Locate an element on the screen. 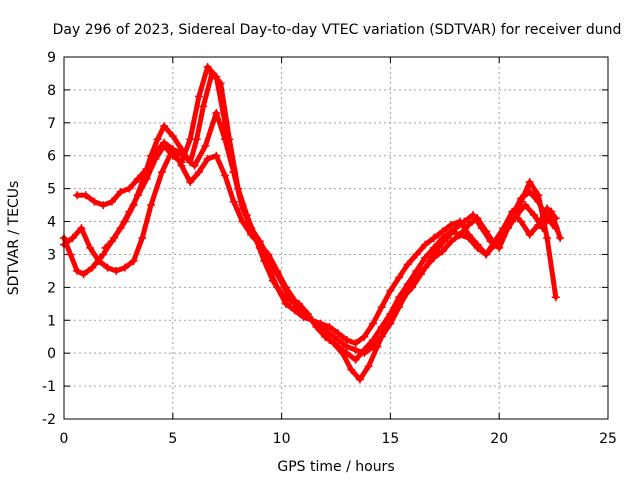 This screenshot has height=480, width=640. x-tick-label: 5 is located at coordinates (172, 439).